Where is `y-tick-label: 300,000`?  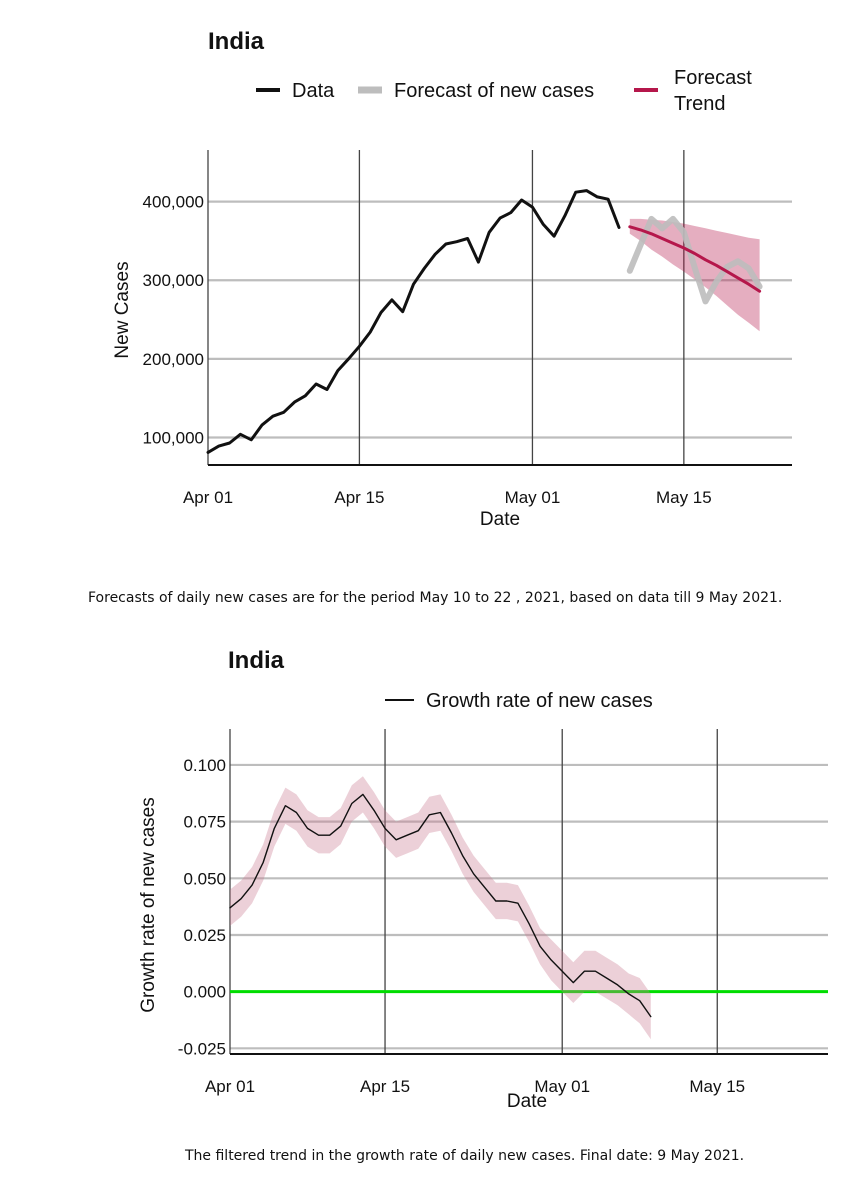 y-tick-label: 300,000 is located at coordinates (173, 280).